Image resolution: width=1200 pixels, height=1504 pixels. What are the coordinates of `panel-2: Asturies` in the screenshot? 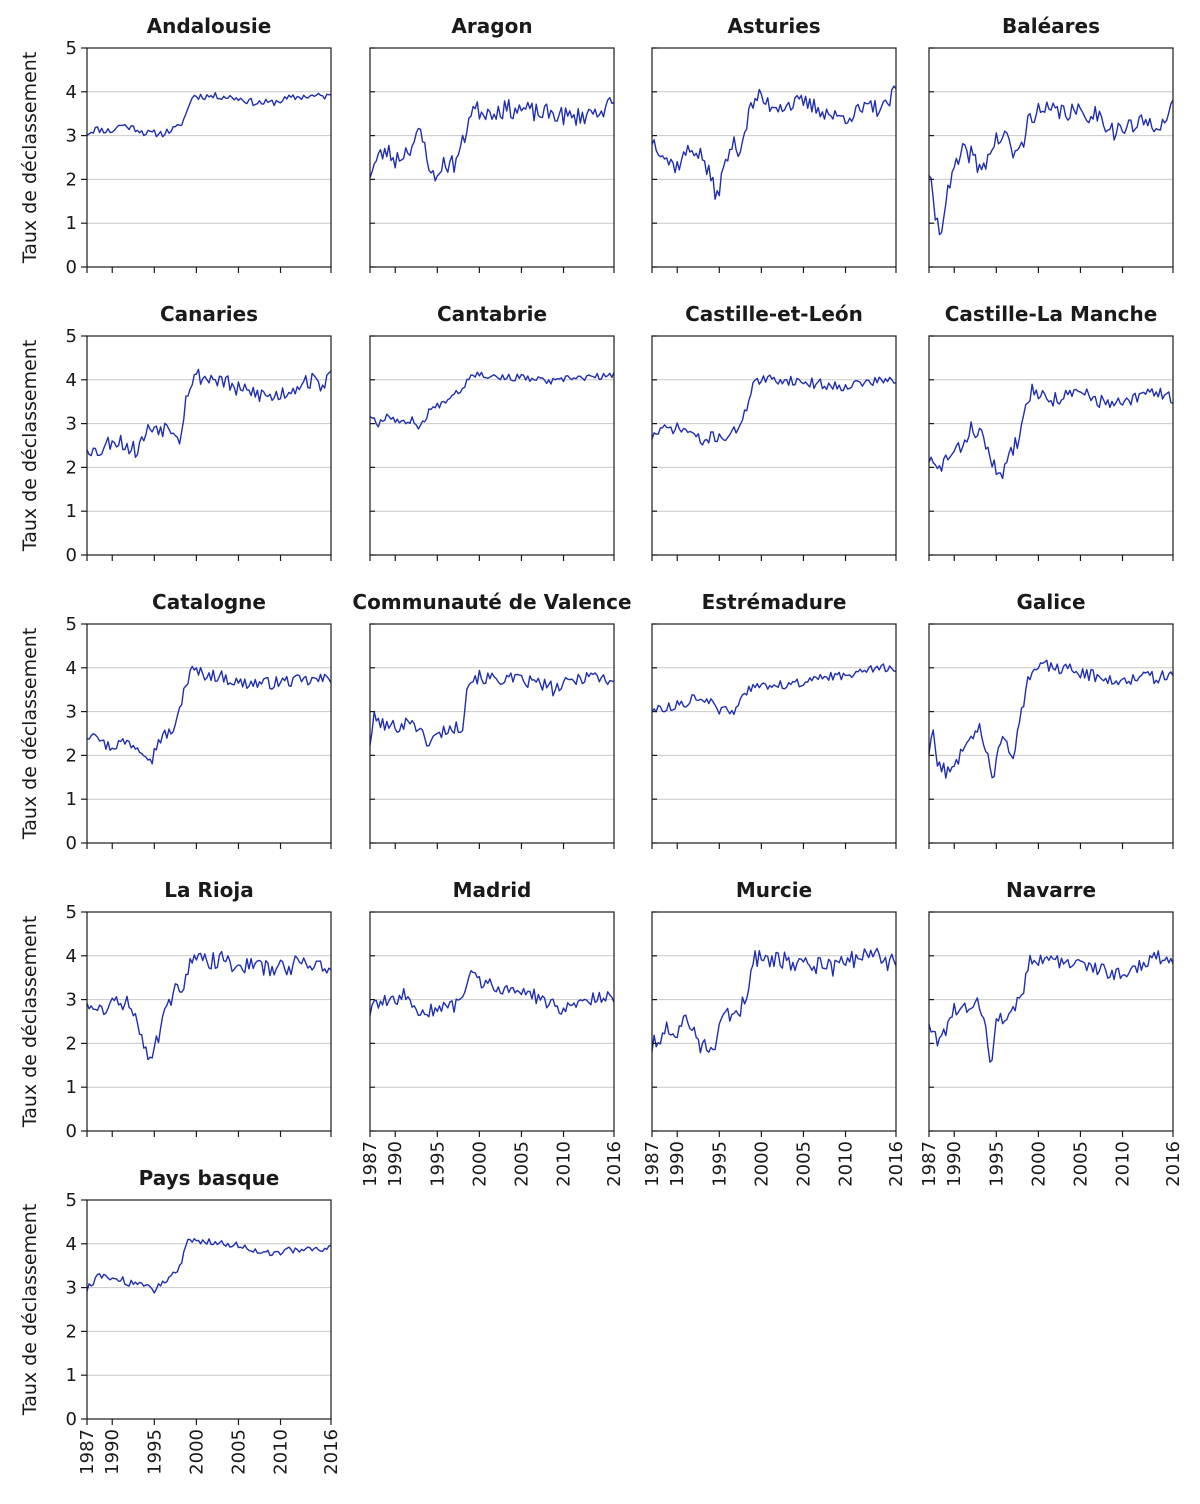 It's located at (774, 143).